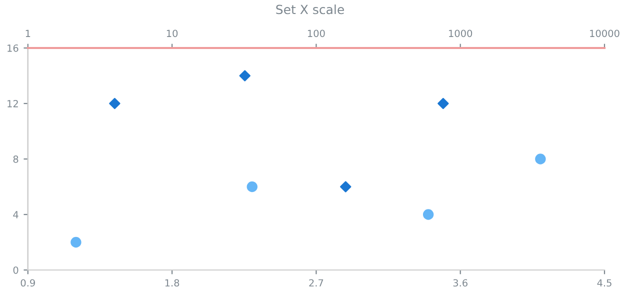  Describe the element at coordinates (27, 283) in the screenshot. I see `x-tick-label: 0.9` at that location.